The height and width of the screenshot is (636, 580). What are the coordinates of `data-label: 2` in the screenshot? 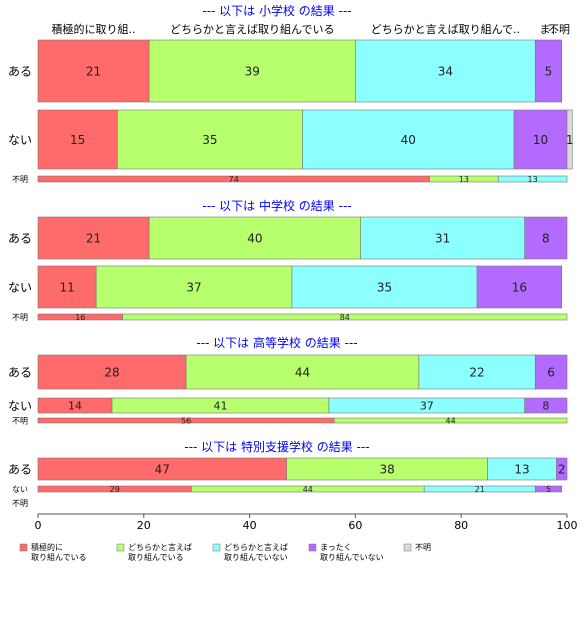 It's located at (562, 470).